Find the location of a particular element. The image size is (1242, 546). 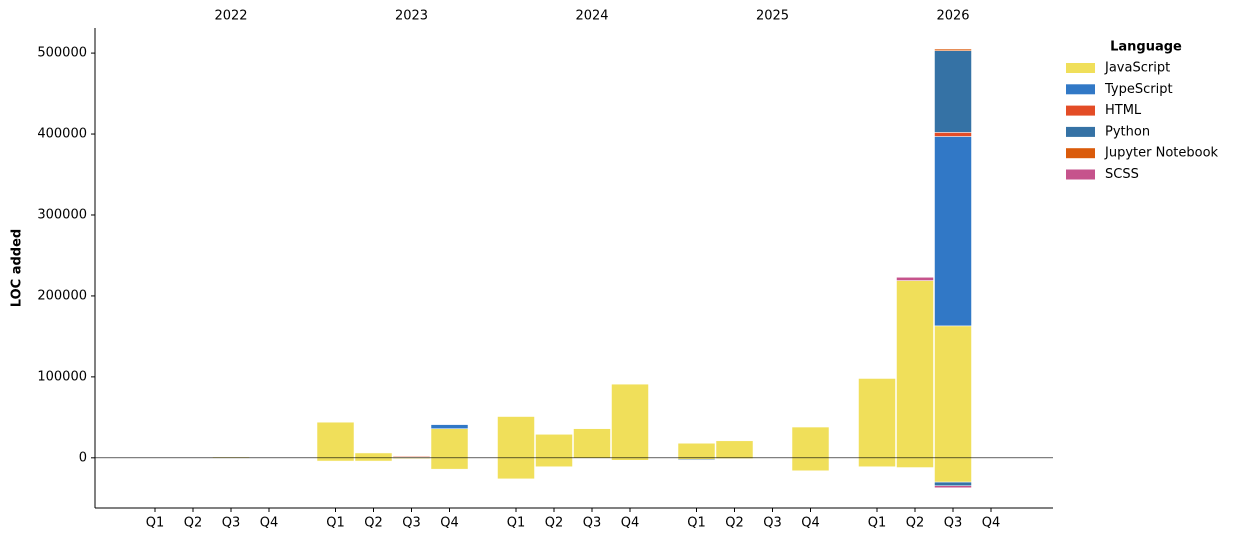

legend-label: TypeScript is located at coordinates (1138, 89).